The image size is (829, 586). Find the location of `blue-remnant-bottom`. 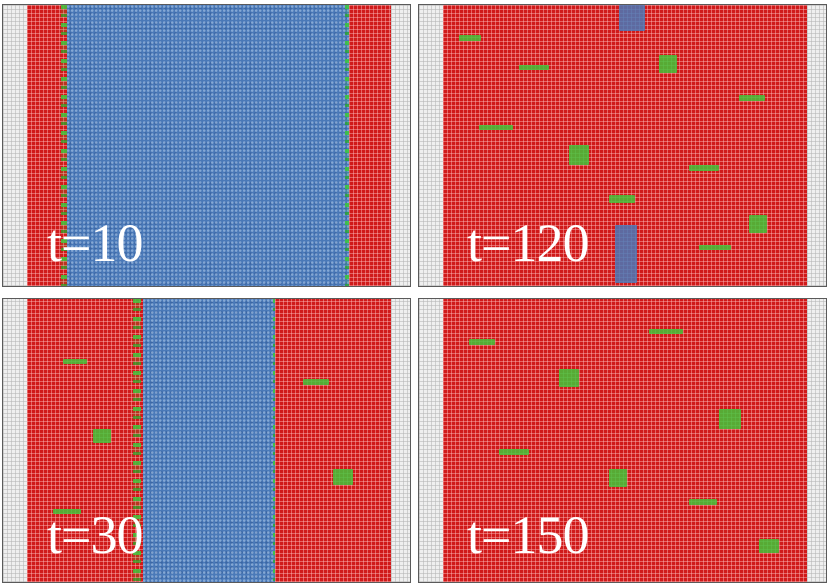

blue-remnant-bottom is located at coordinates (626, 254).